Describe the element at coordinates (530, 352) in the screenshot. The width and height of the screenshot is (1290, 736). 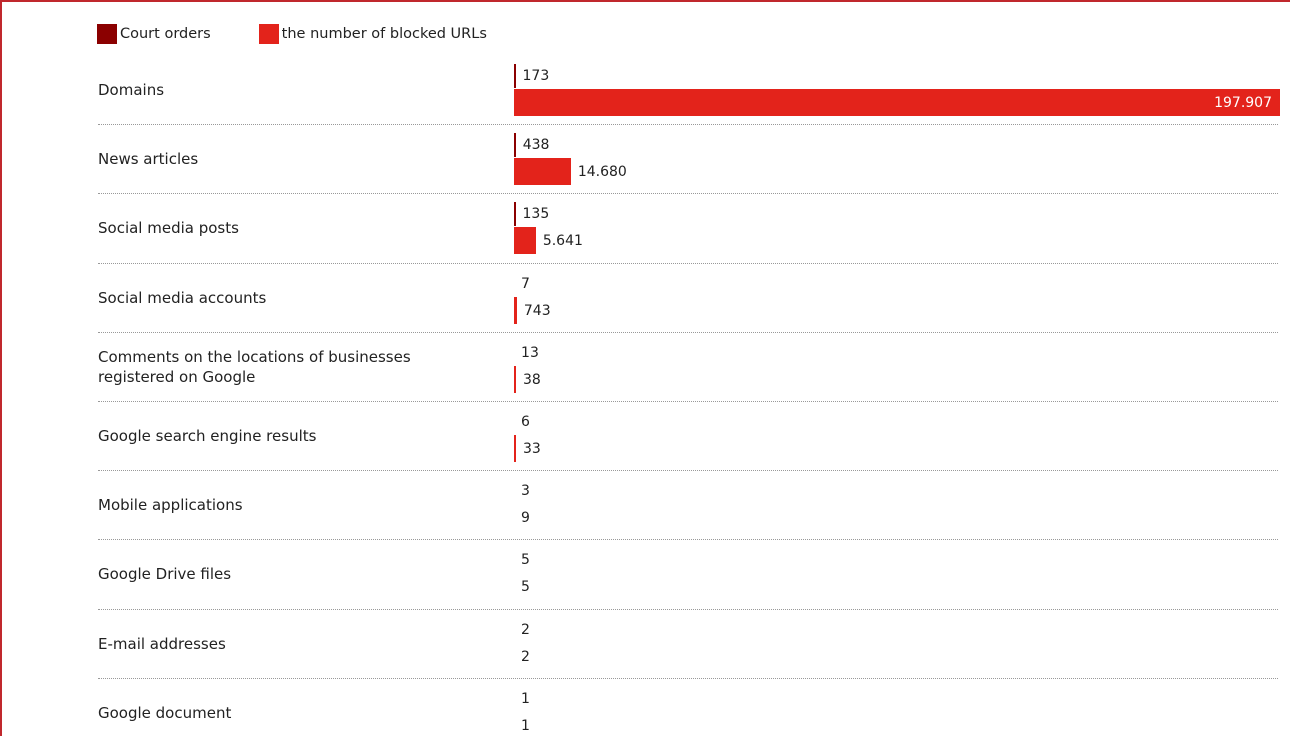
I see `data-label-court-orders: 13` at that location.